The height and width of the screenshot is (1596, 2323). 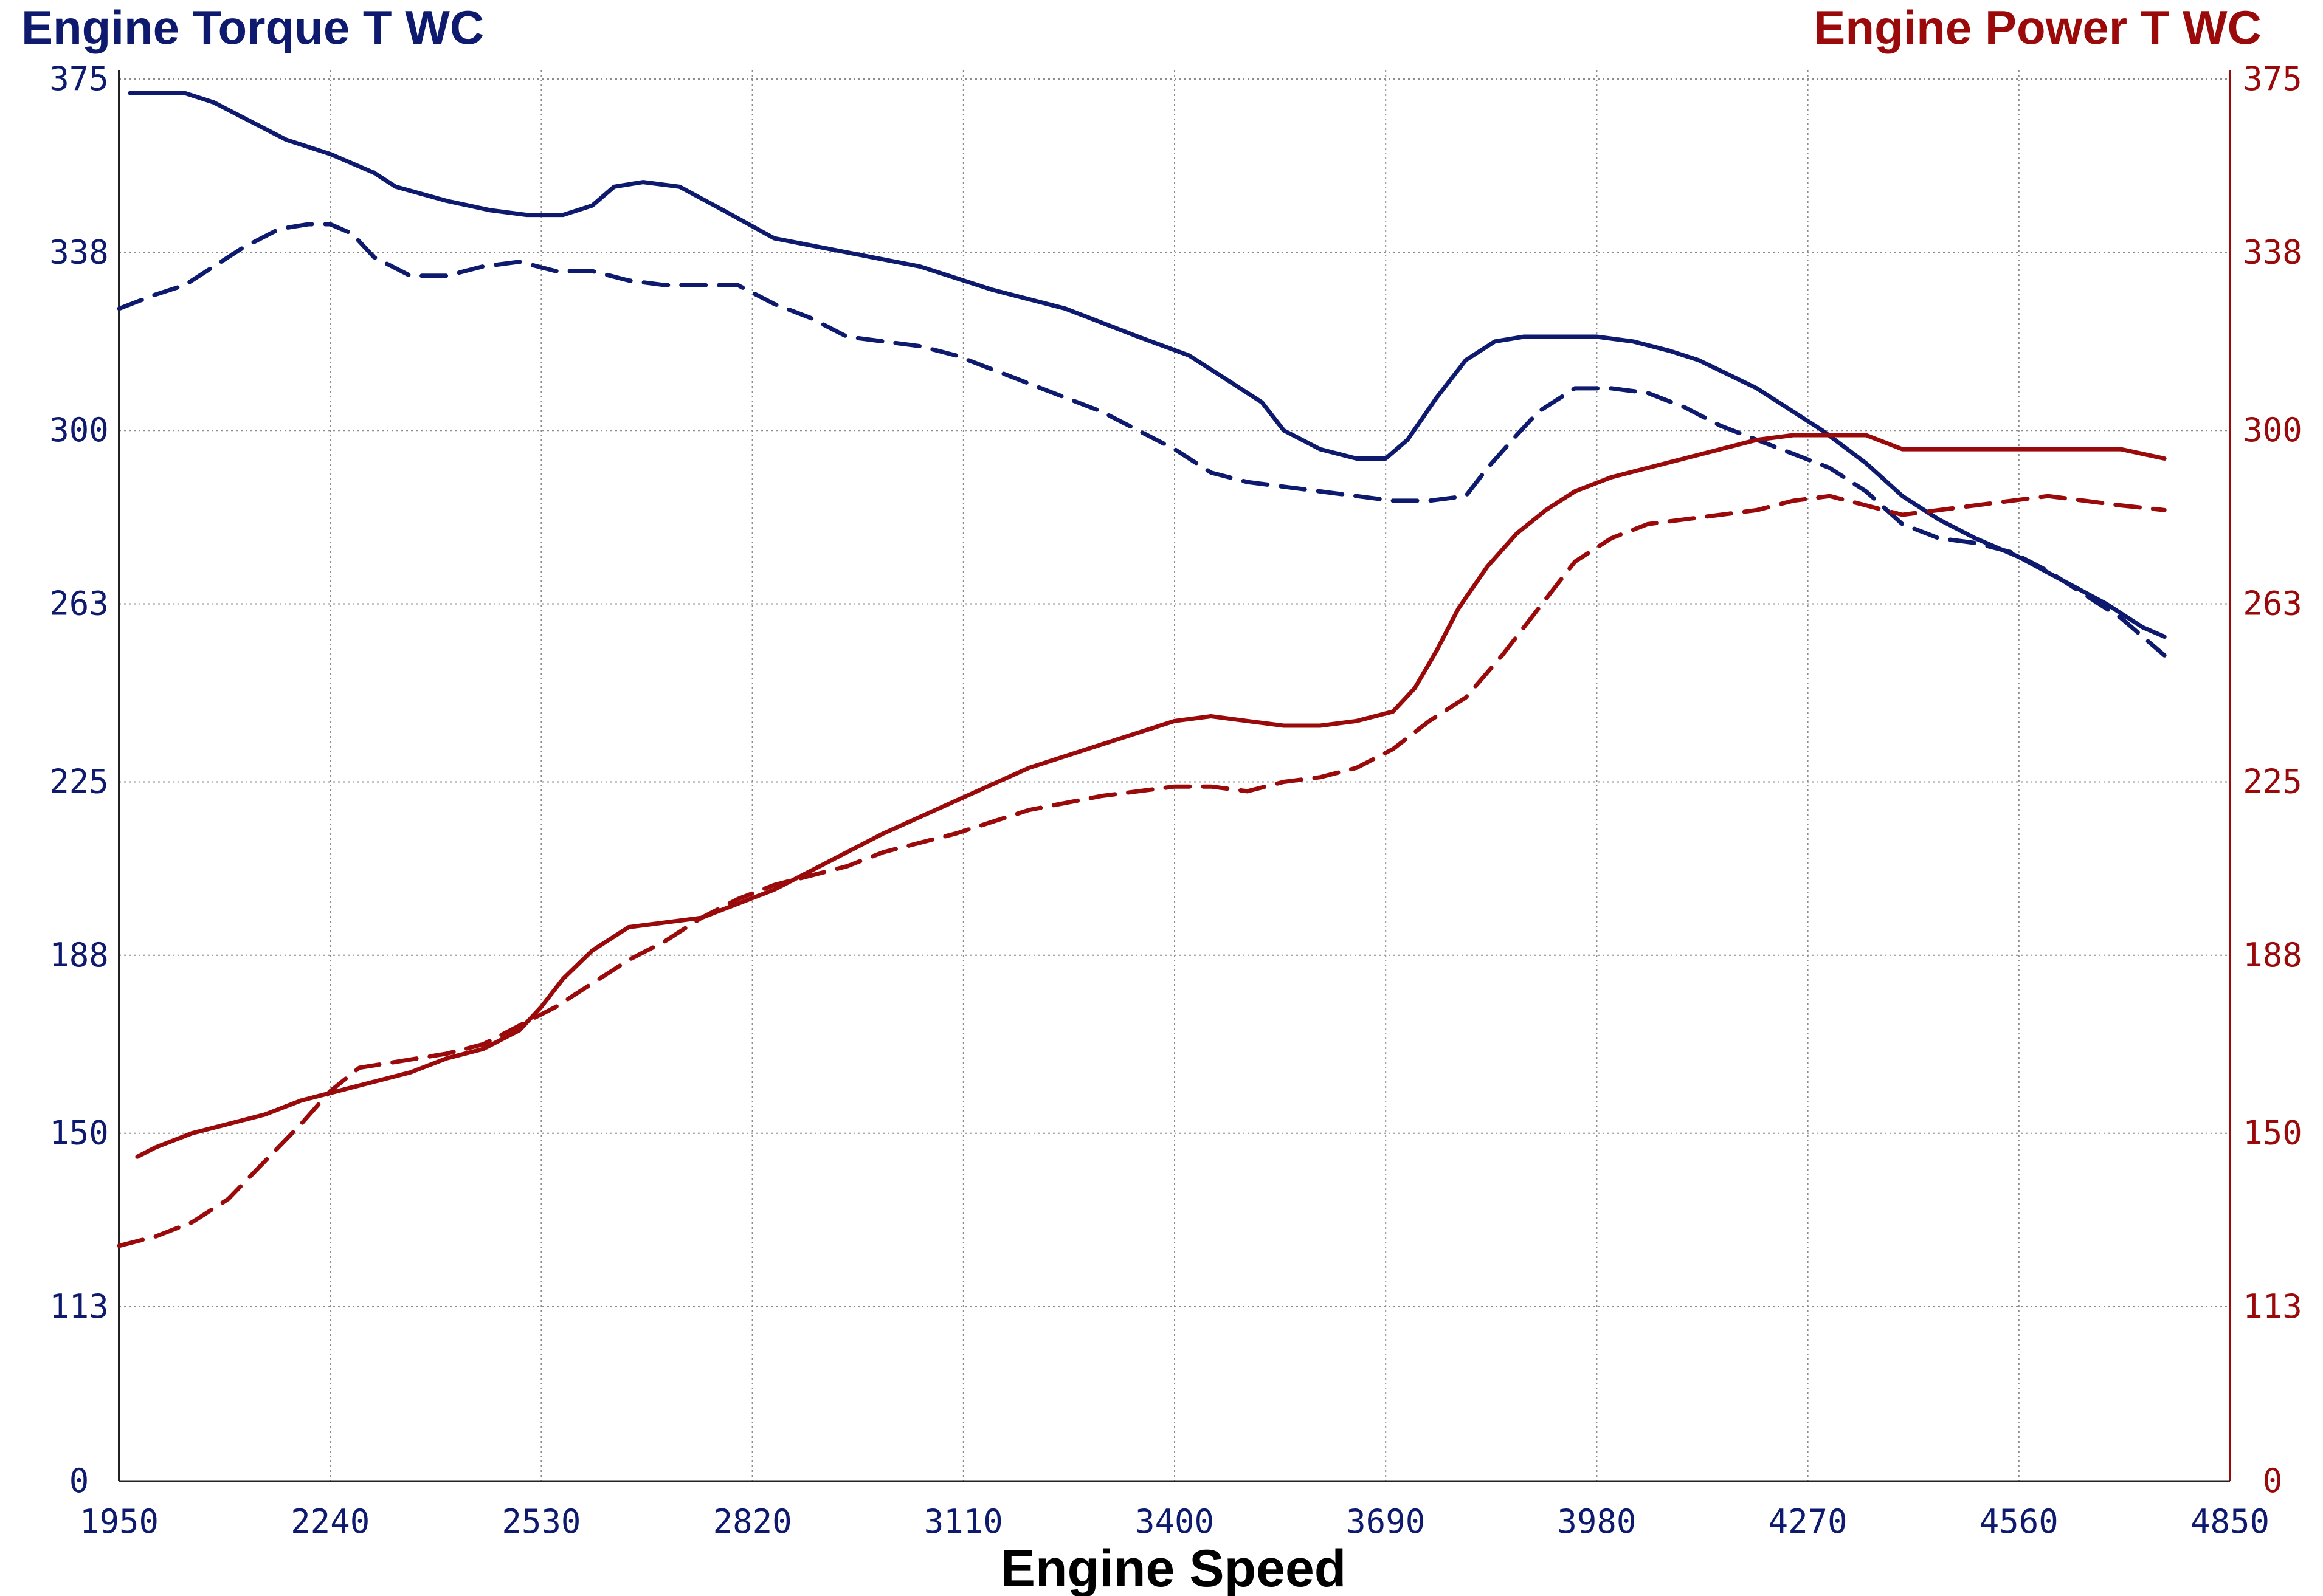 What do you see at coordinates (2272, 252) in the screenshot?
I see `y-right-tick-label: 338` at bounding box center [2272, 252].